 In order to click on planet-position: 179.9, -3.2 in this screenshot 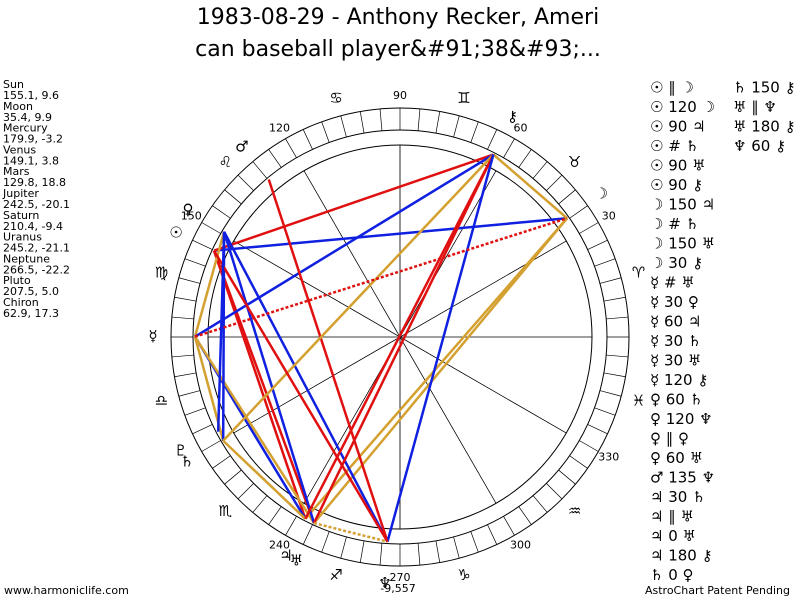, I will do `click(33, 139)`.